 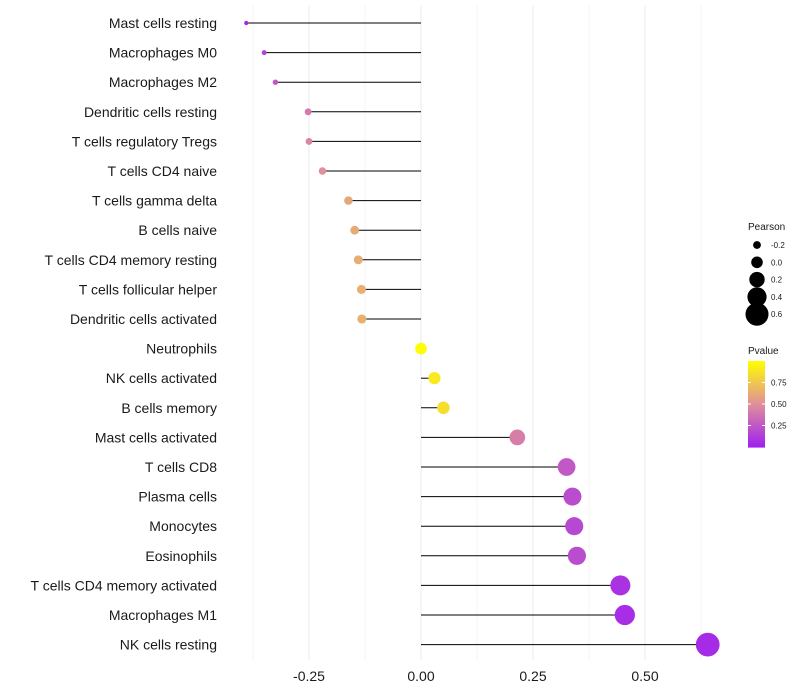 What do you see at coordinates (183, 526) in the screenshot?
I see `y-tick-label: Monocytes` at bounding box center [183, 526].